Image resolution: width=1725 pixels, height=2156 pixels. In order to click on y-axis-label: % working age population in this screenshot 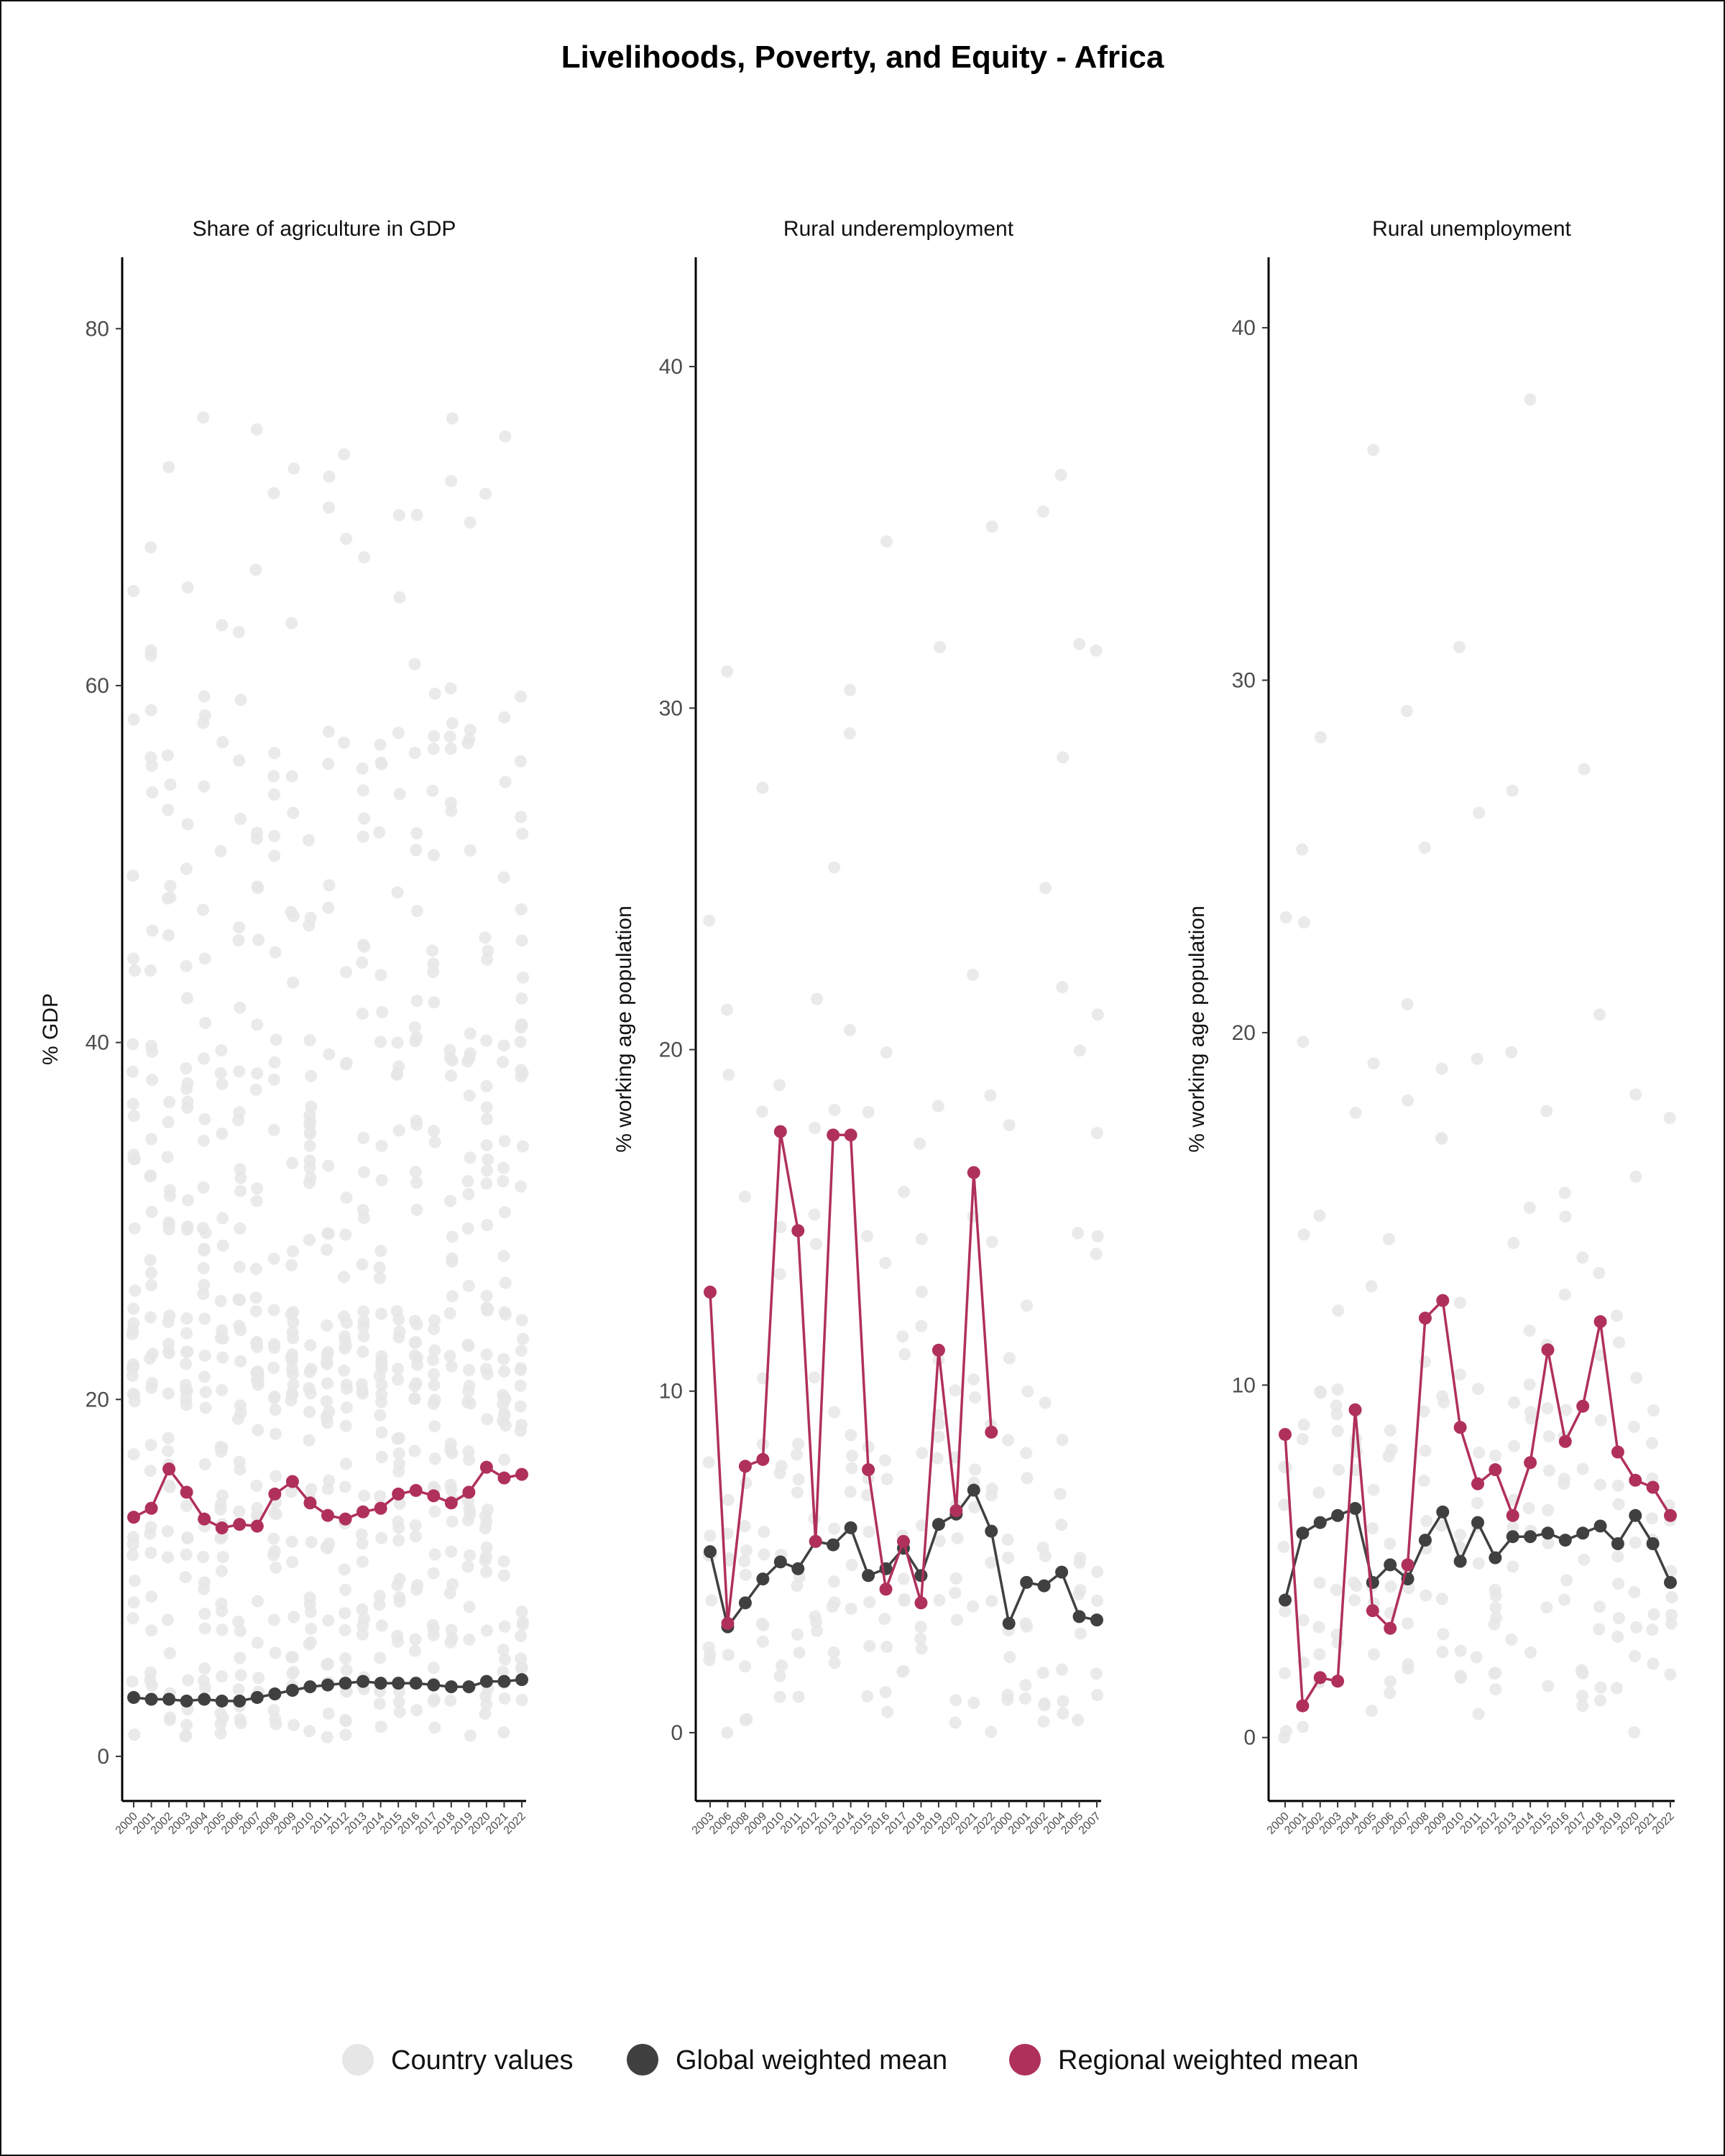, I will do `click(1197, 1029)`.